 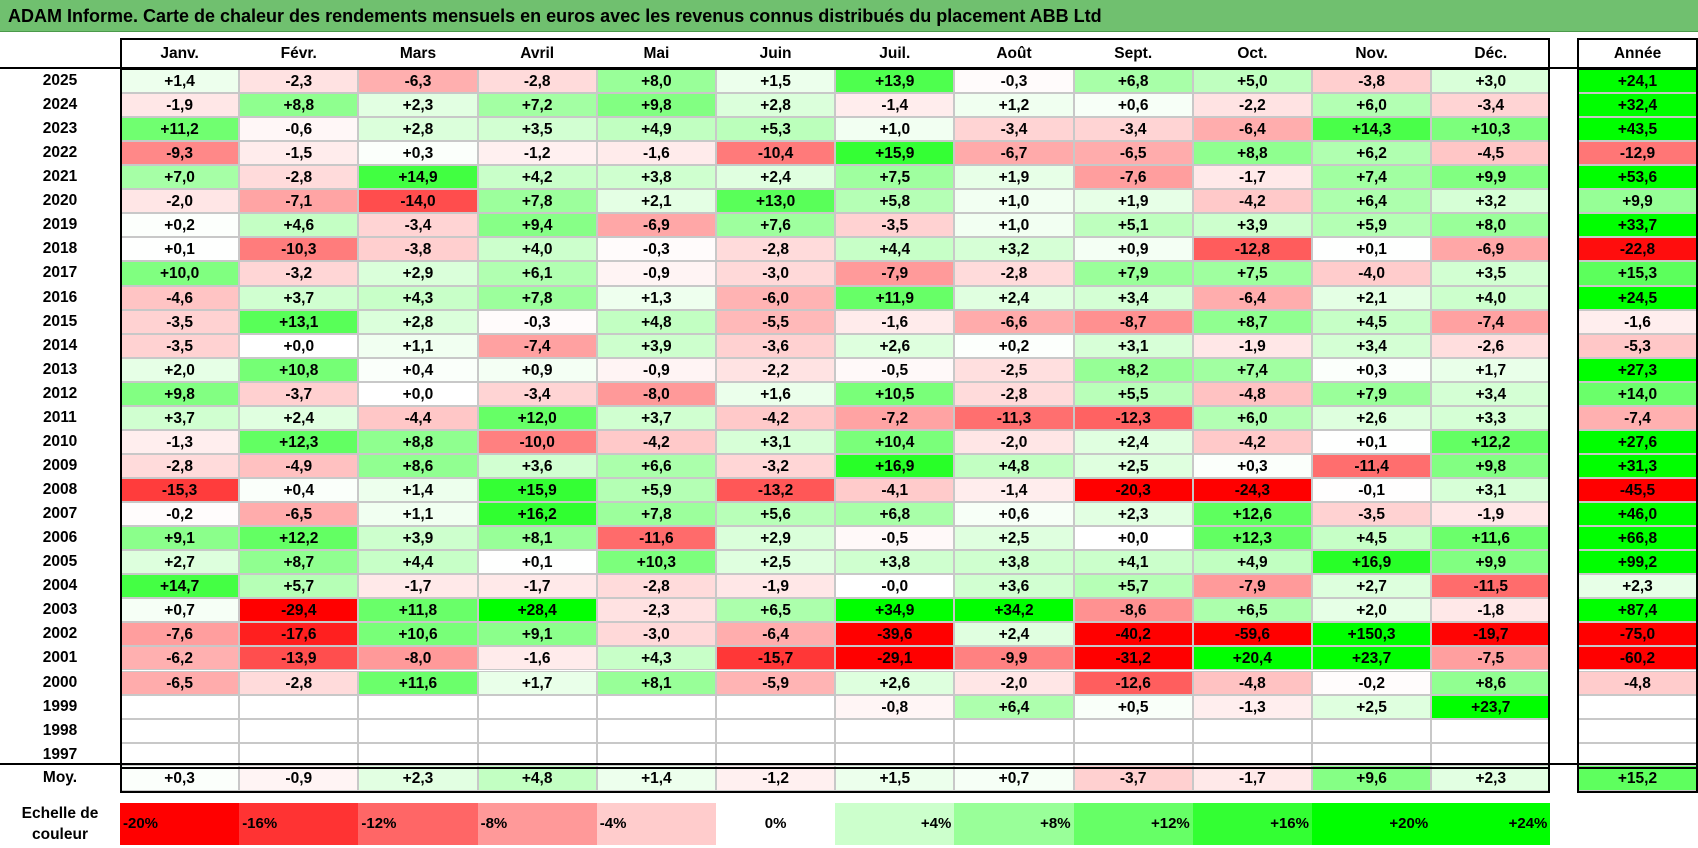 What do you see at coordinates (60, 562) in the screenshot?
I see `row-label: 2005` at bounding box center [60, 562].